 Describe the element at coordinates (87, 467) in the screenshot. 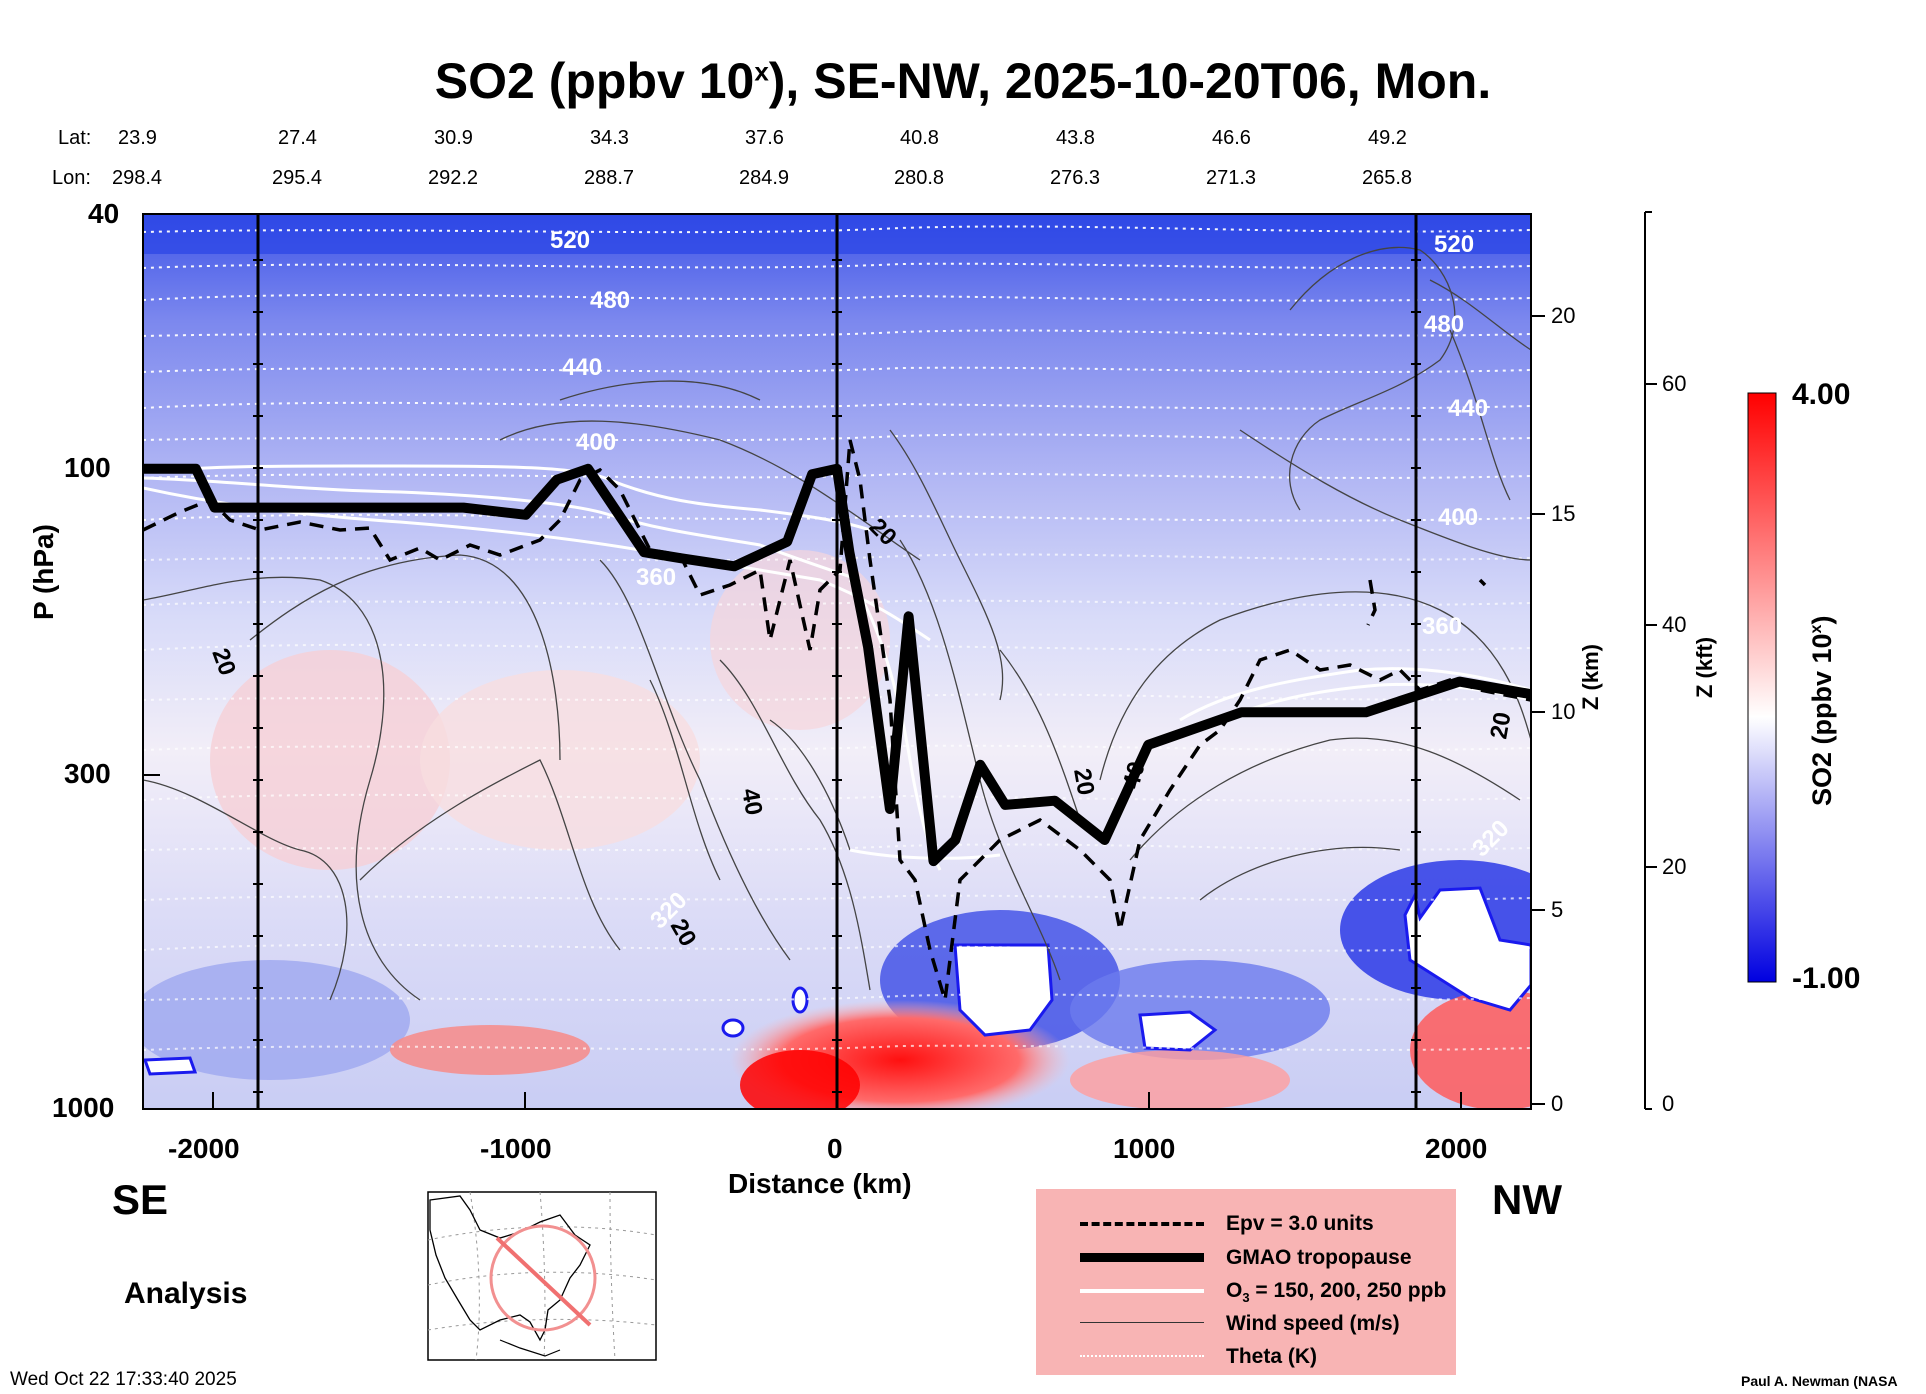

I see `y-tick-100: 100` at that location.